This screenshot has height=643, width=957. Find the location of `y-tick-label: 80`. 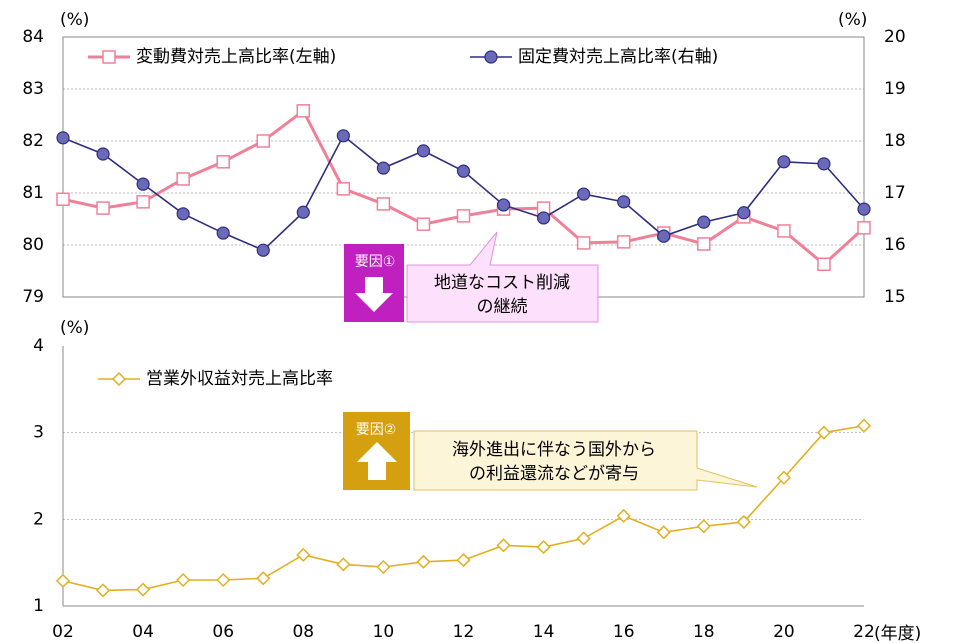

y-tick-label: 80 is located at coordinates (33, 245).